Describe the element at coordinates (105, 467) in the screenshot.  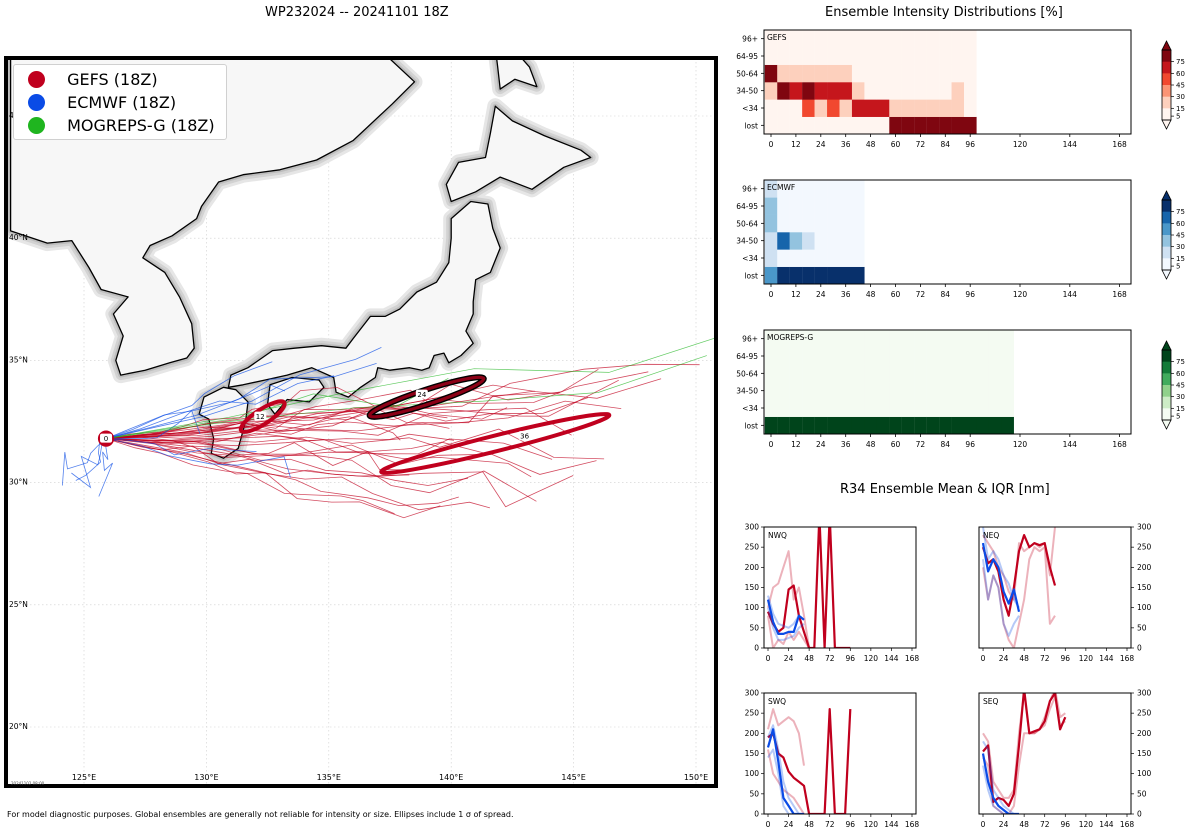
I see `ecmwf-member-track` at that location.